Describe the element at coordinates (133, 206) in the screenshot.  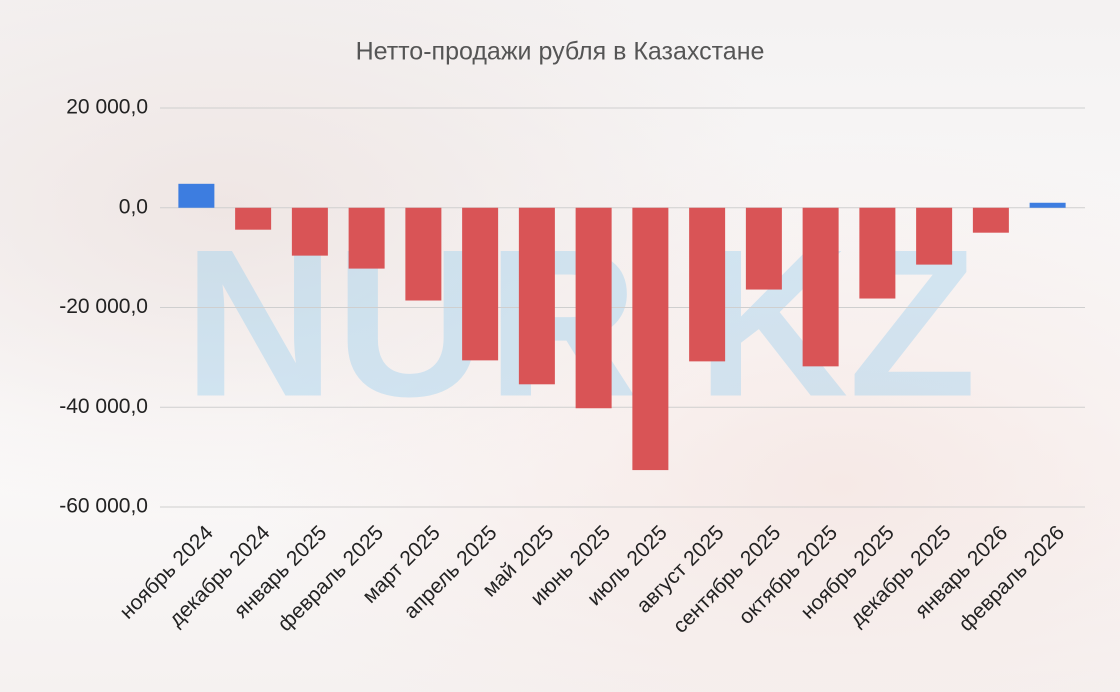
I see `y-tick-label: 0,0` at that location.